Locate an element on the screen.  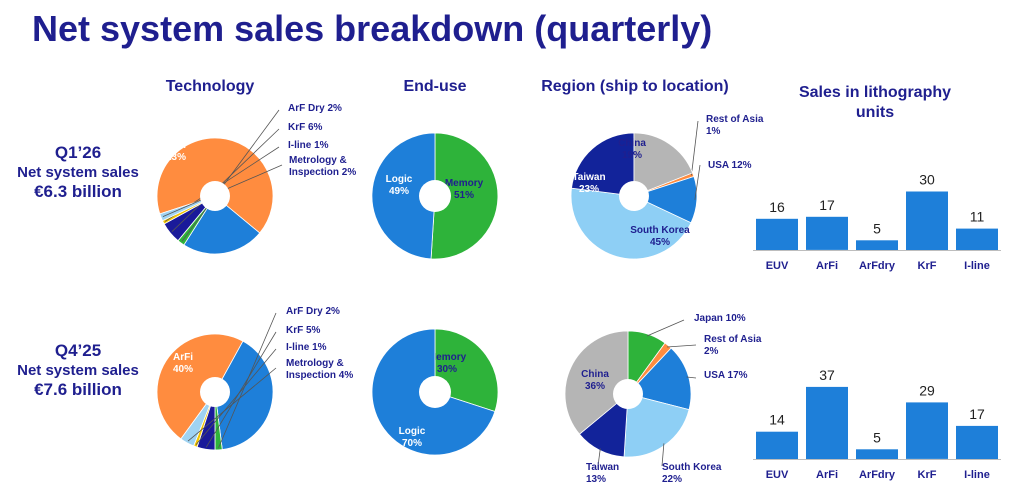
period-quarter: Q1’26 is located at coordinates (78, 152).